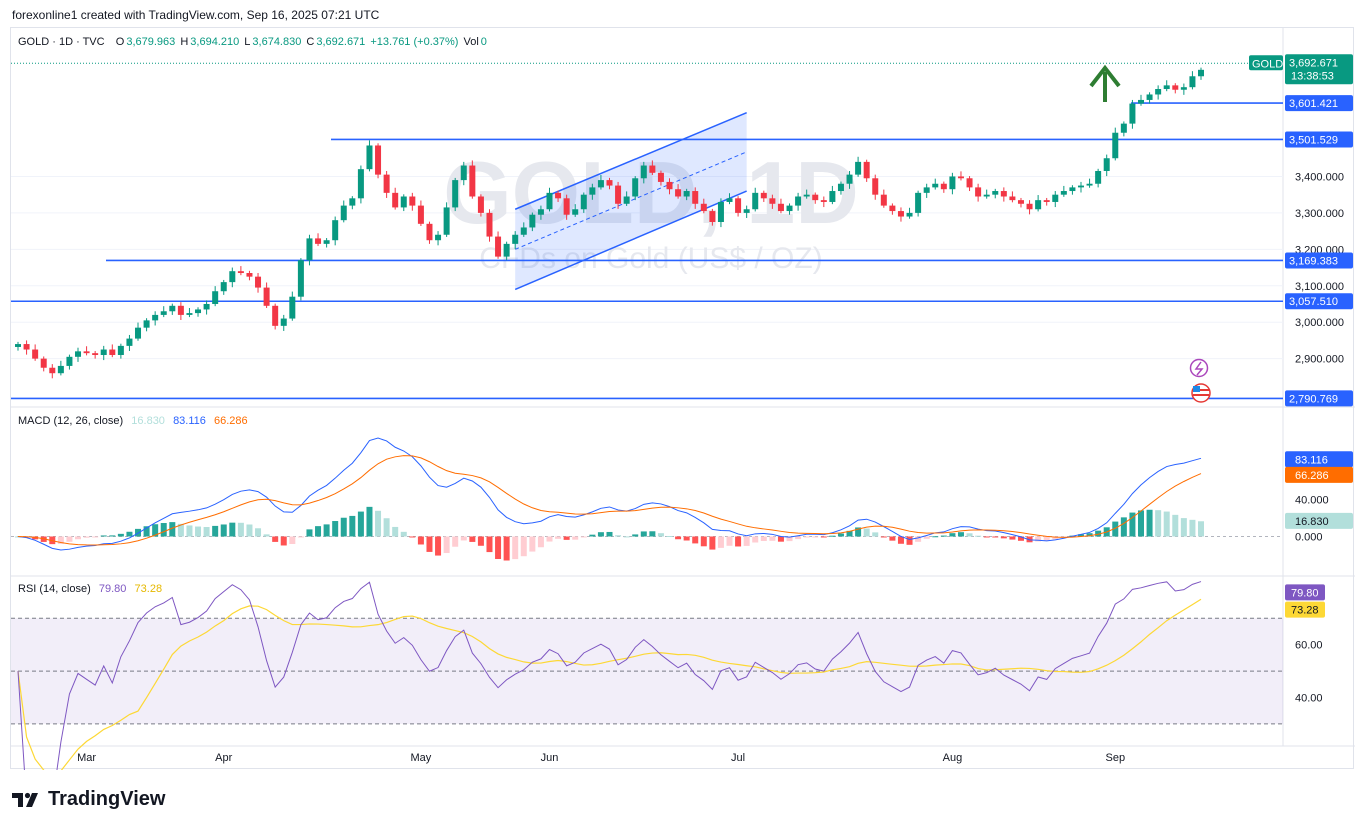 The width and height of the screenshot is (1364, 829). Describe the element at coordinates (1319, 177) in the screenshot. I see `price-tick-label: 3,400.000` at that location.